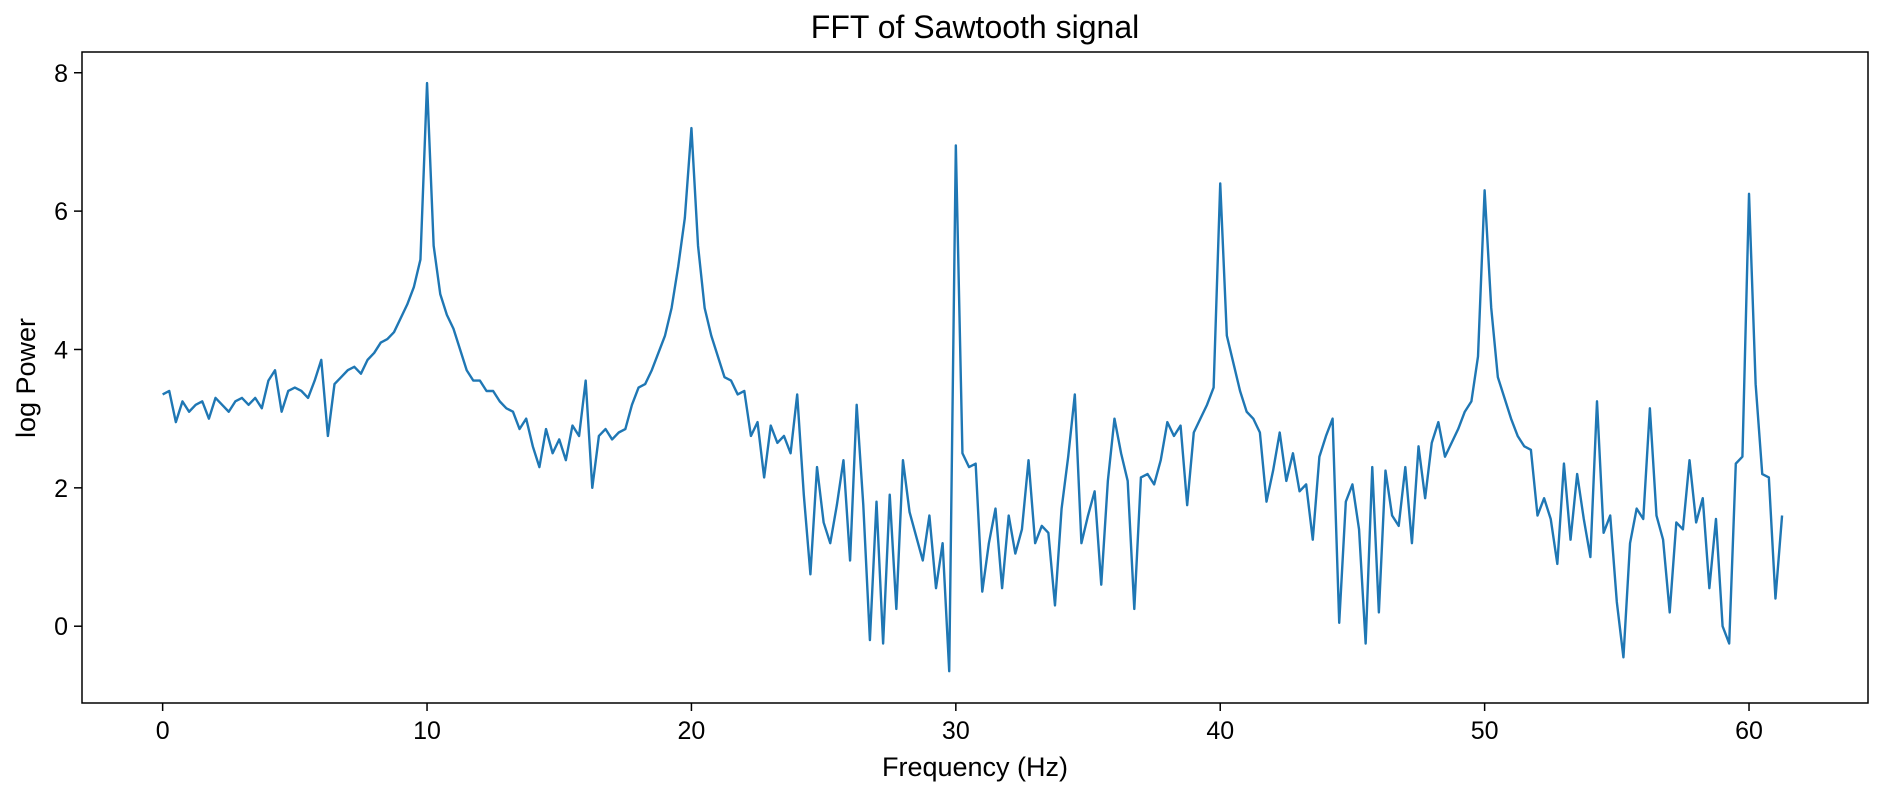 Image resolution: width=1884 pixels, height=797 pixels. I want to click on y-tick-label: 6, so click(61, 212).